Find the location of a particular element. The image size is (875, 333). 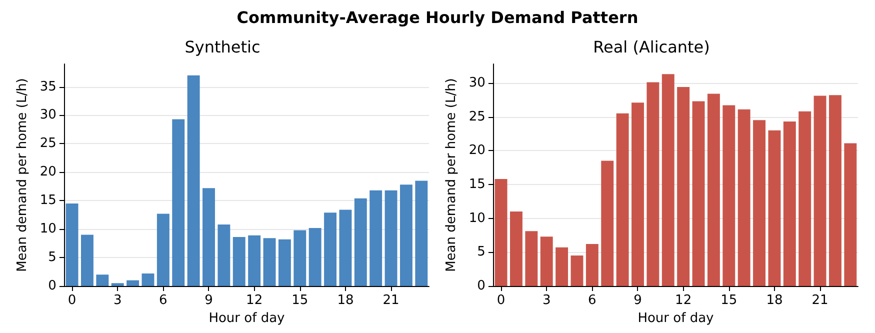

text: Community-Average Hourly Demand Pattern is located at coordinates (438, 18).